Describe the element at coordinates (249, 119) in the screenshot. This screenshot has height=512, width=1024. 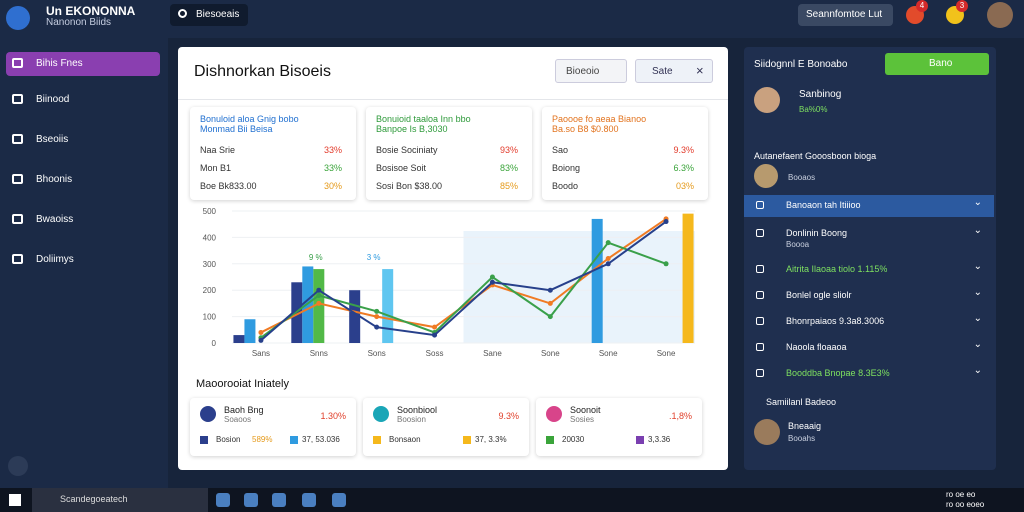
I see `card-title: Bonuloid aloa Gnig bobo` at that location.